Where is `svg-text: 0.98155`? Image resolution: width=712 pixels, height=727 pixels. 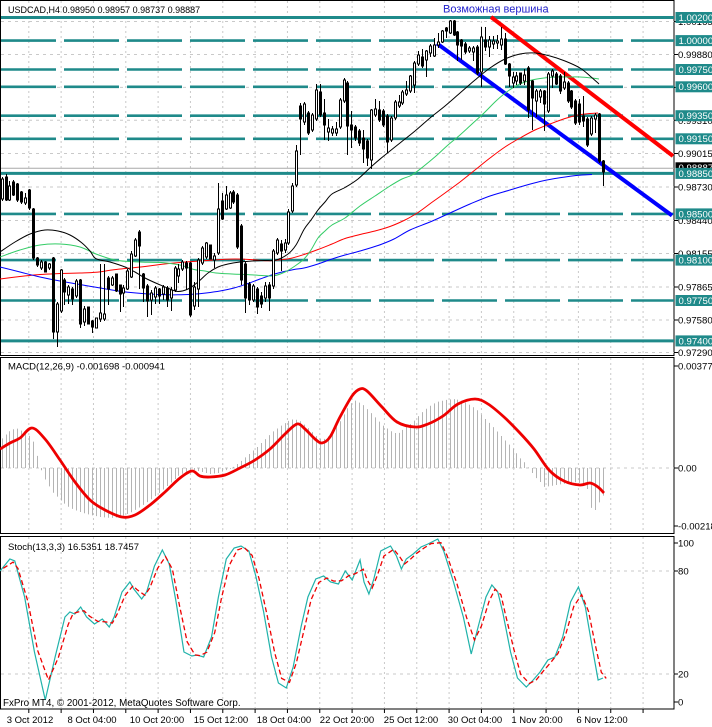
svg-text: 0.98155 is located at coordinates (695, 254).